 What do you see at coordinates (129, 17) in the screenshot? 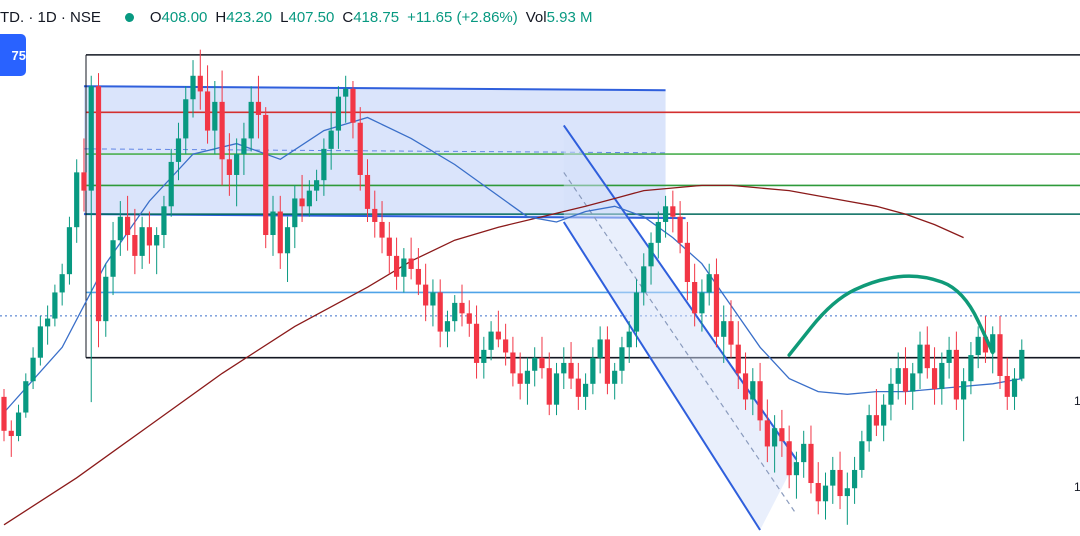
I see `market-status-dot` at bounding box center [129, 17].